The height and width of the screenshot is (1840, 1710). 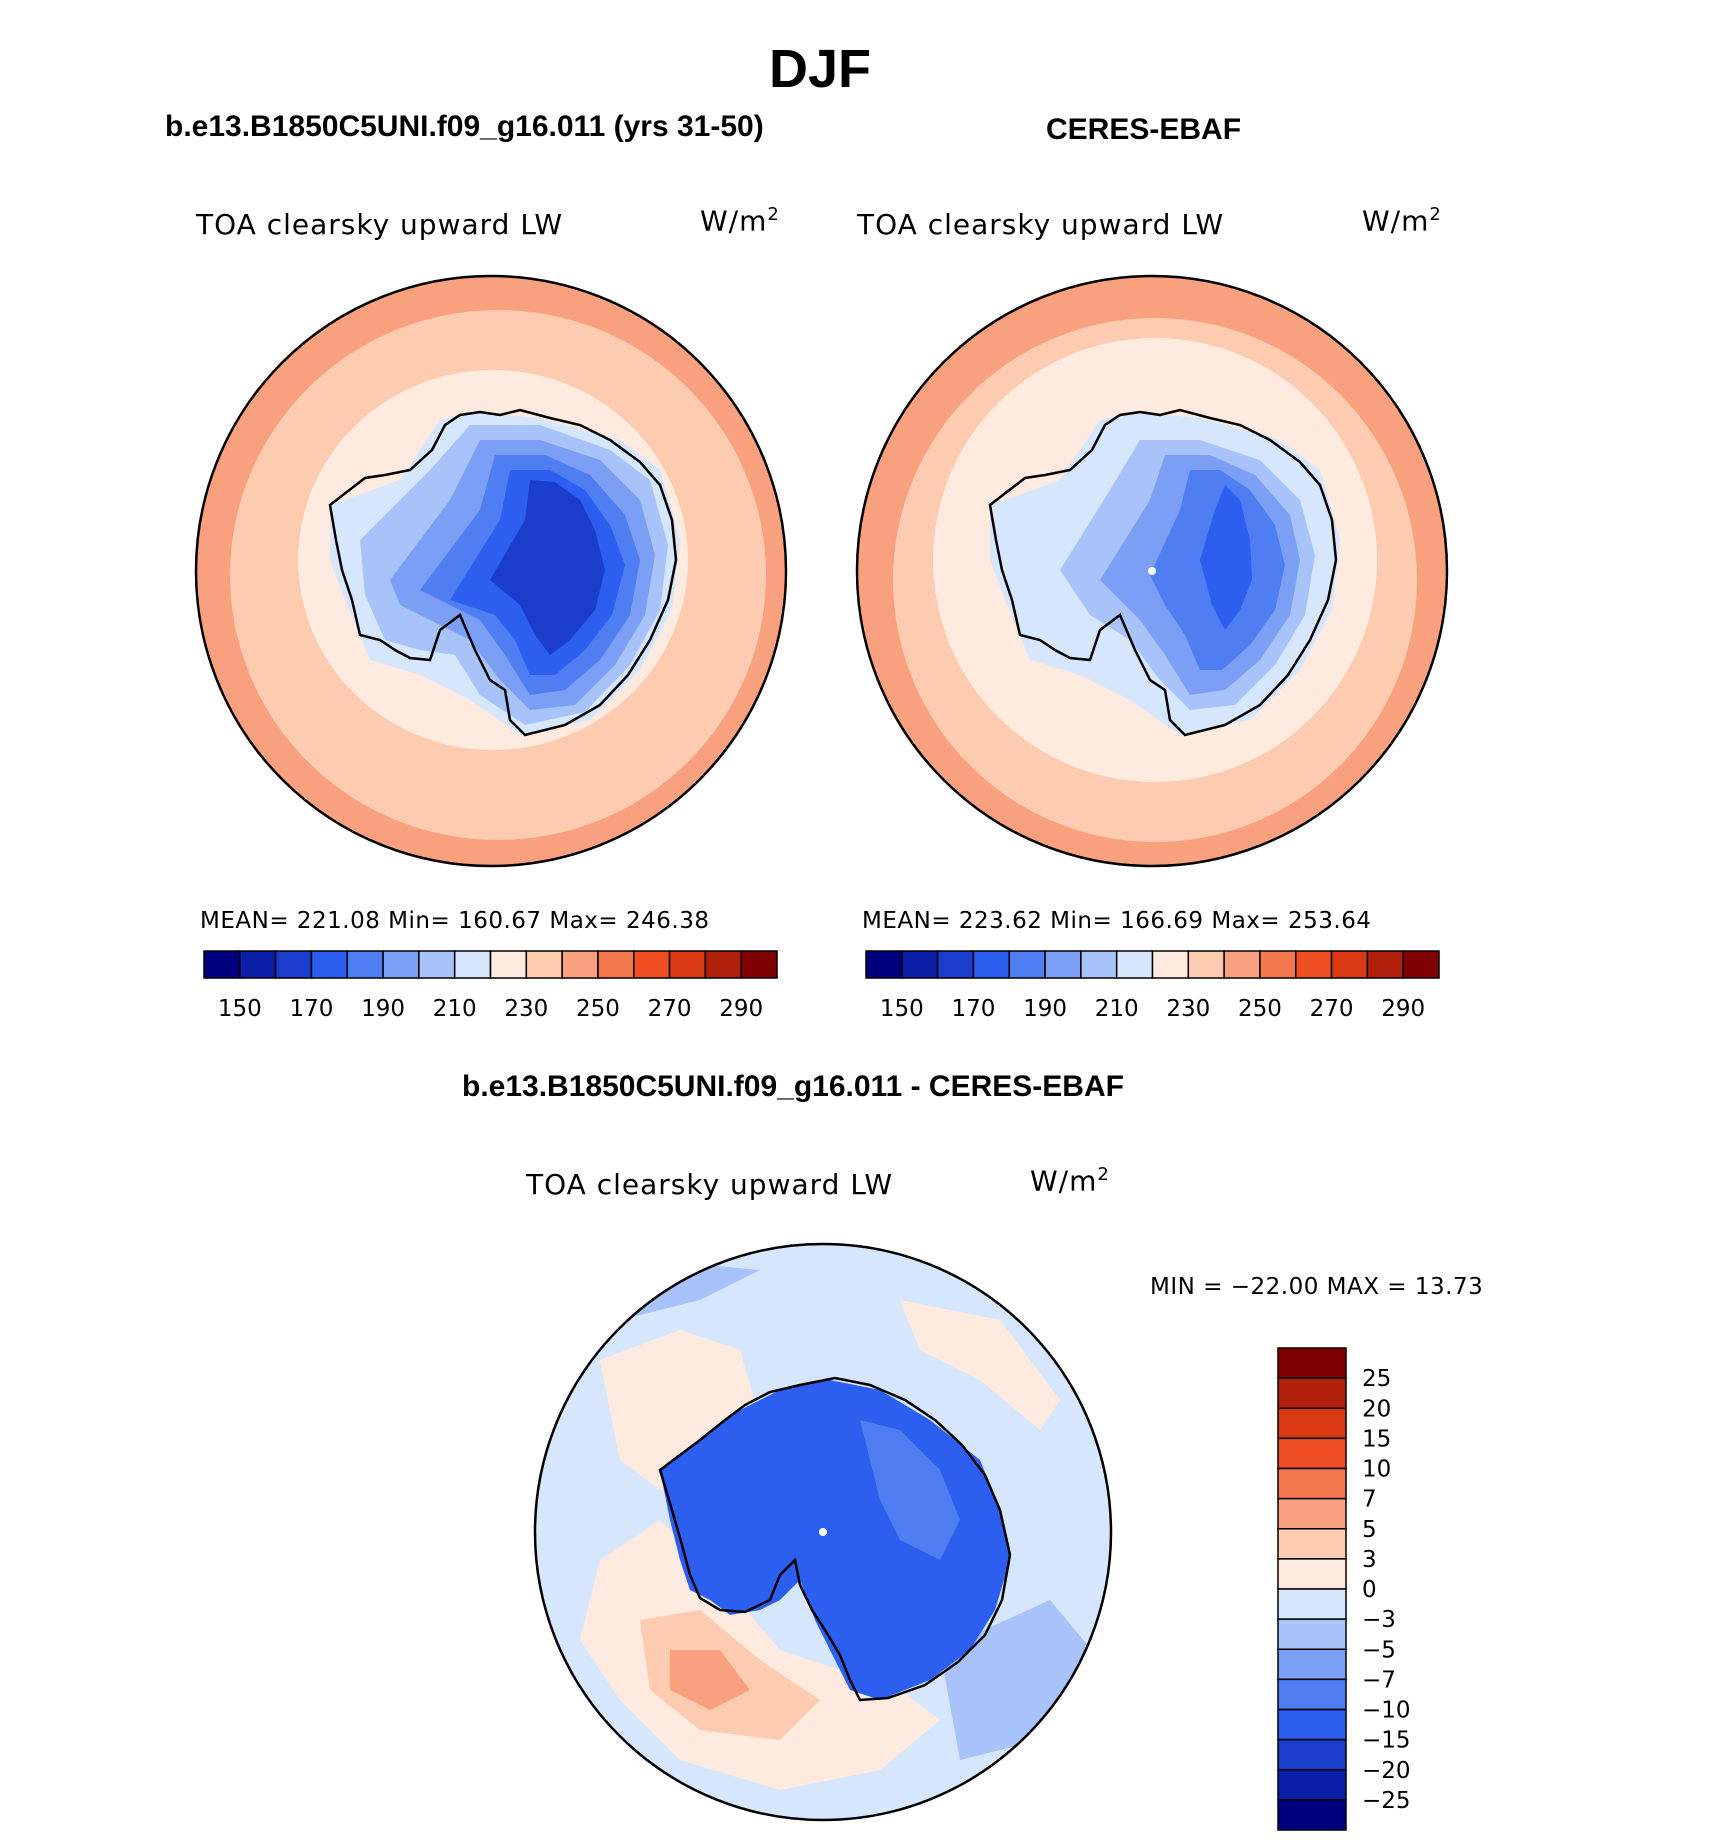 What do you see at coordinates (455, 921) in the screenshot?
I see `panel-1-stats: MEAN= 221.08 Min= 160.67 Max= 246.38` at bounding box center [455, 921].